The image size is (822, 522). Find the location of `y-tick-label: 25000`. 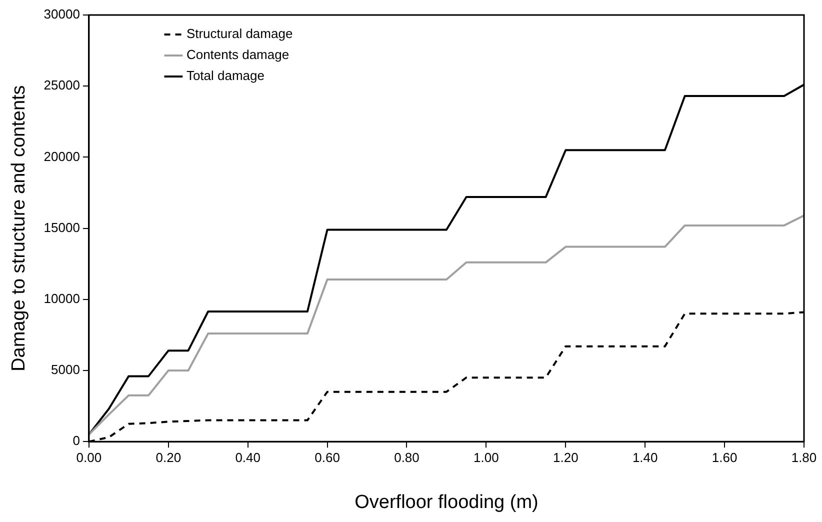

y-tick-label: 25000 is located at coordinates (62, 85).